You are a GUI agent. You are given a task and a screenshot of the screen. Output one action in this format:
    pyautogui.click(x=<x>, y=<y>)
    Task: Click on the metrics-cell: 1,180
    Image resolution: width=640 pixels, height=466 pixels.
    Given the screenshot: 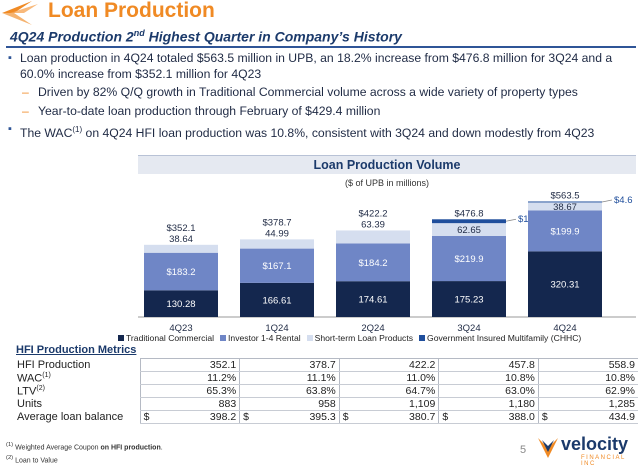 What is the action you would take?
    pyautogui.click(x=488, y=404)
    